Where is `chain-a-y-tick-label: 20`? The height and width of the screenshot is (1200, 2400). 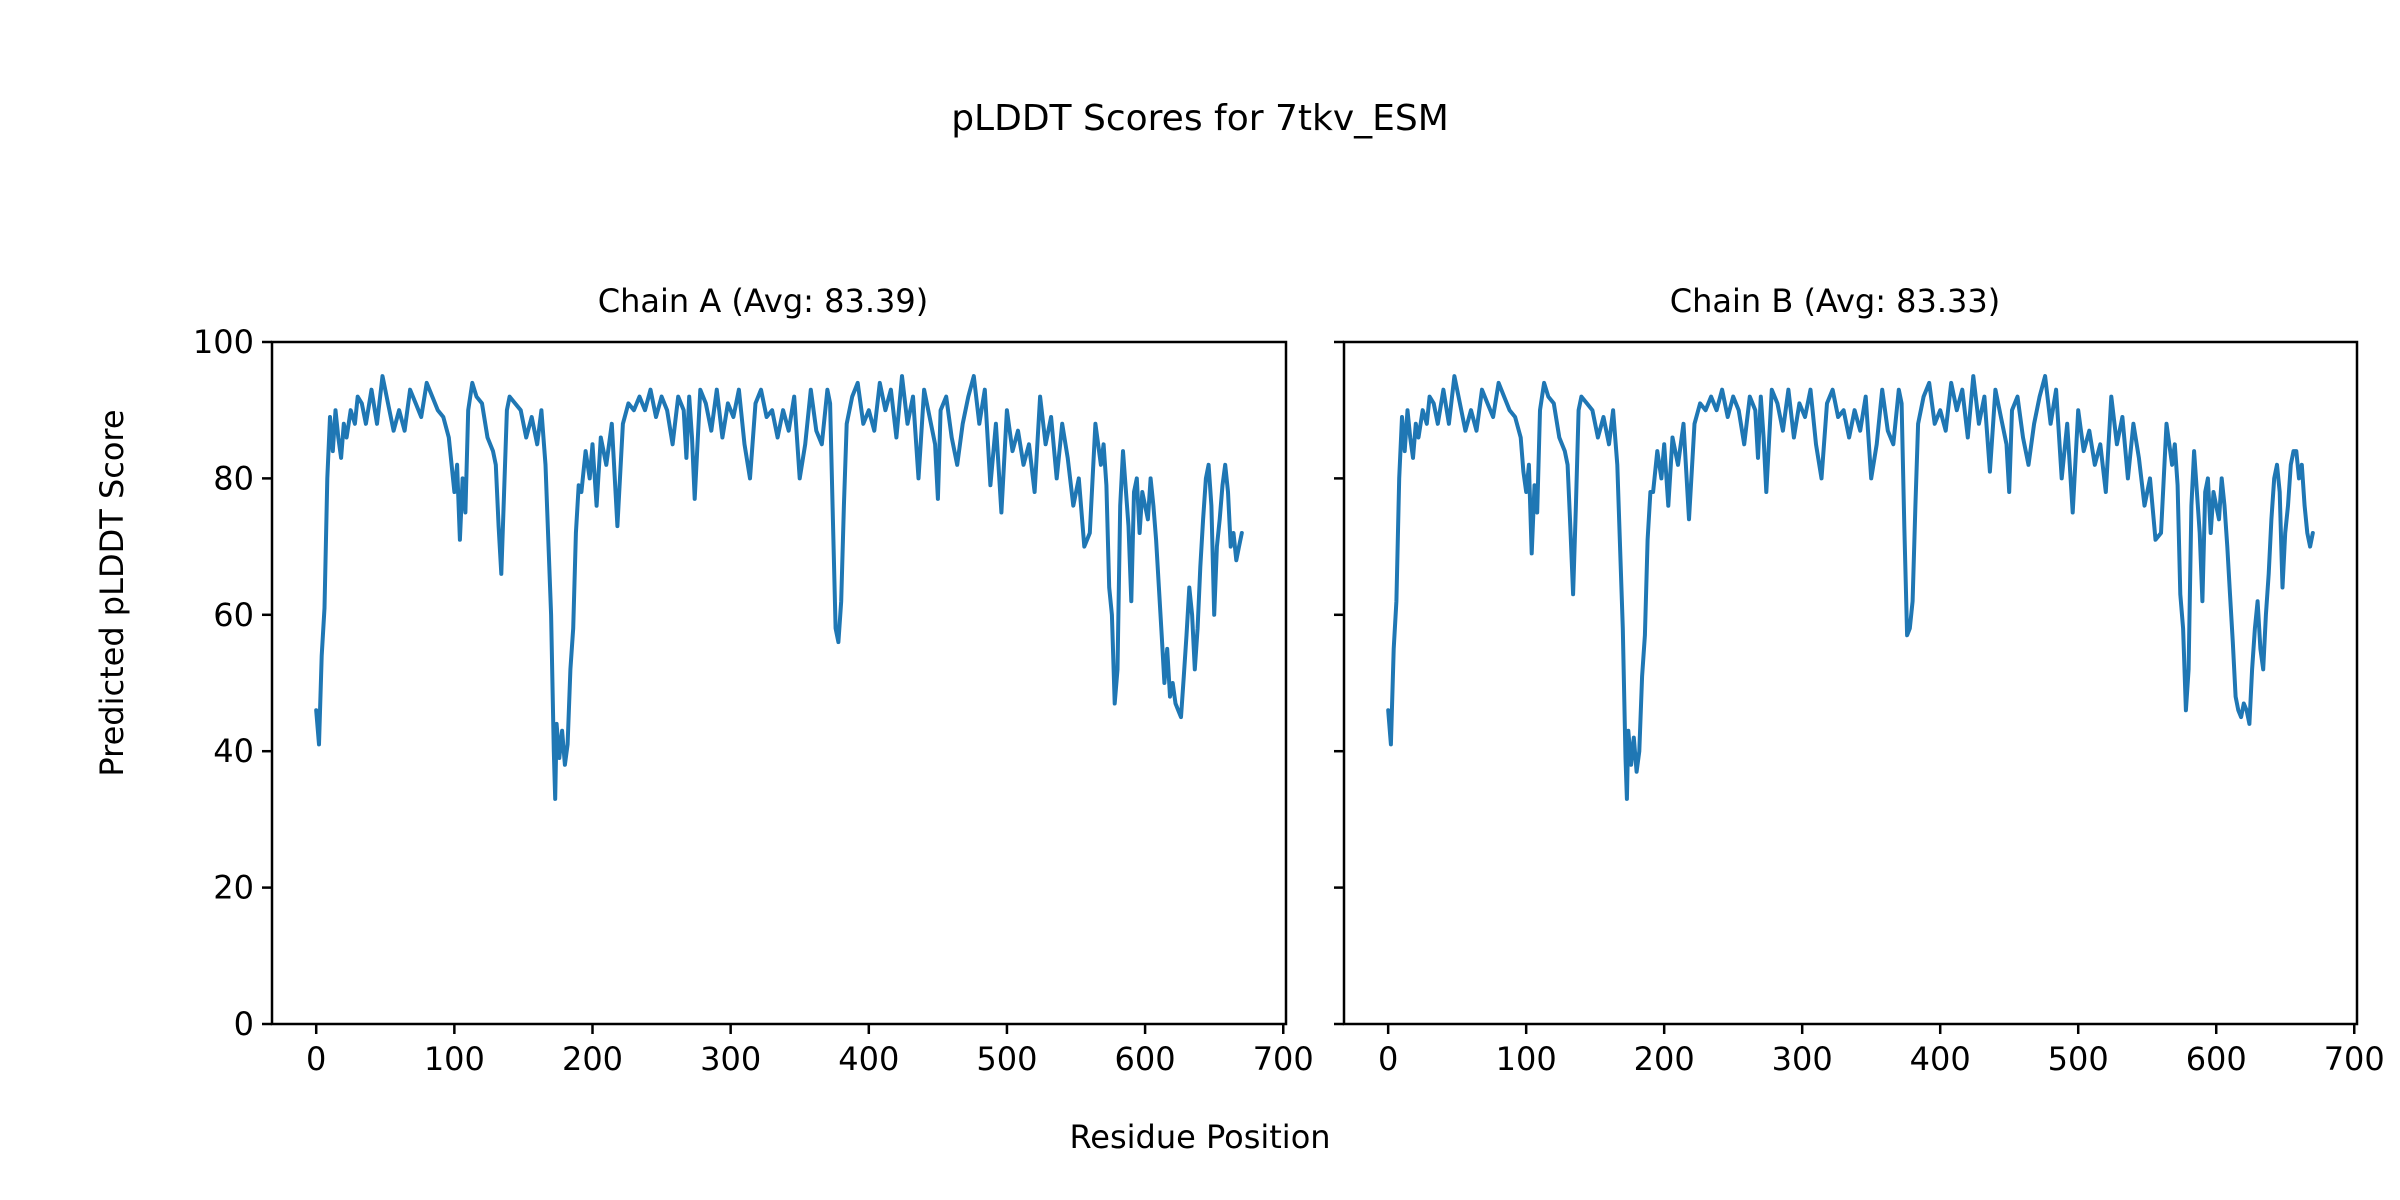 chain-a-y-tick-label: 20 is located at coordinates (233, 888).